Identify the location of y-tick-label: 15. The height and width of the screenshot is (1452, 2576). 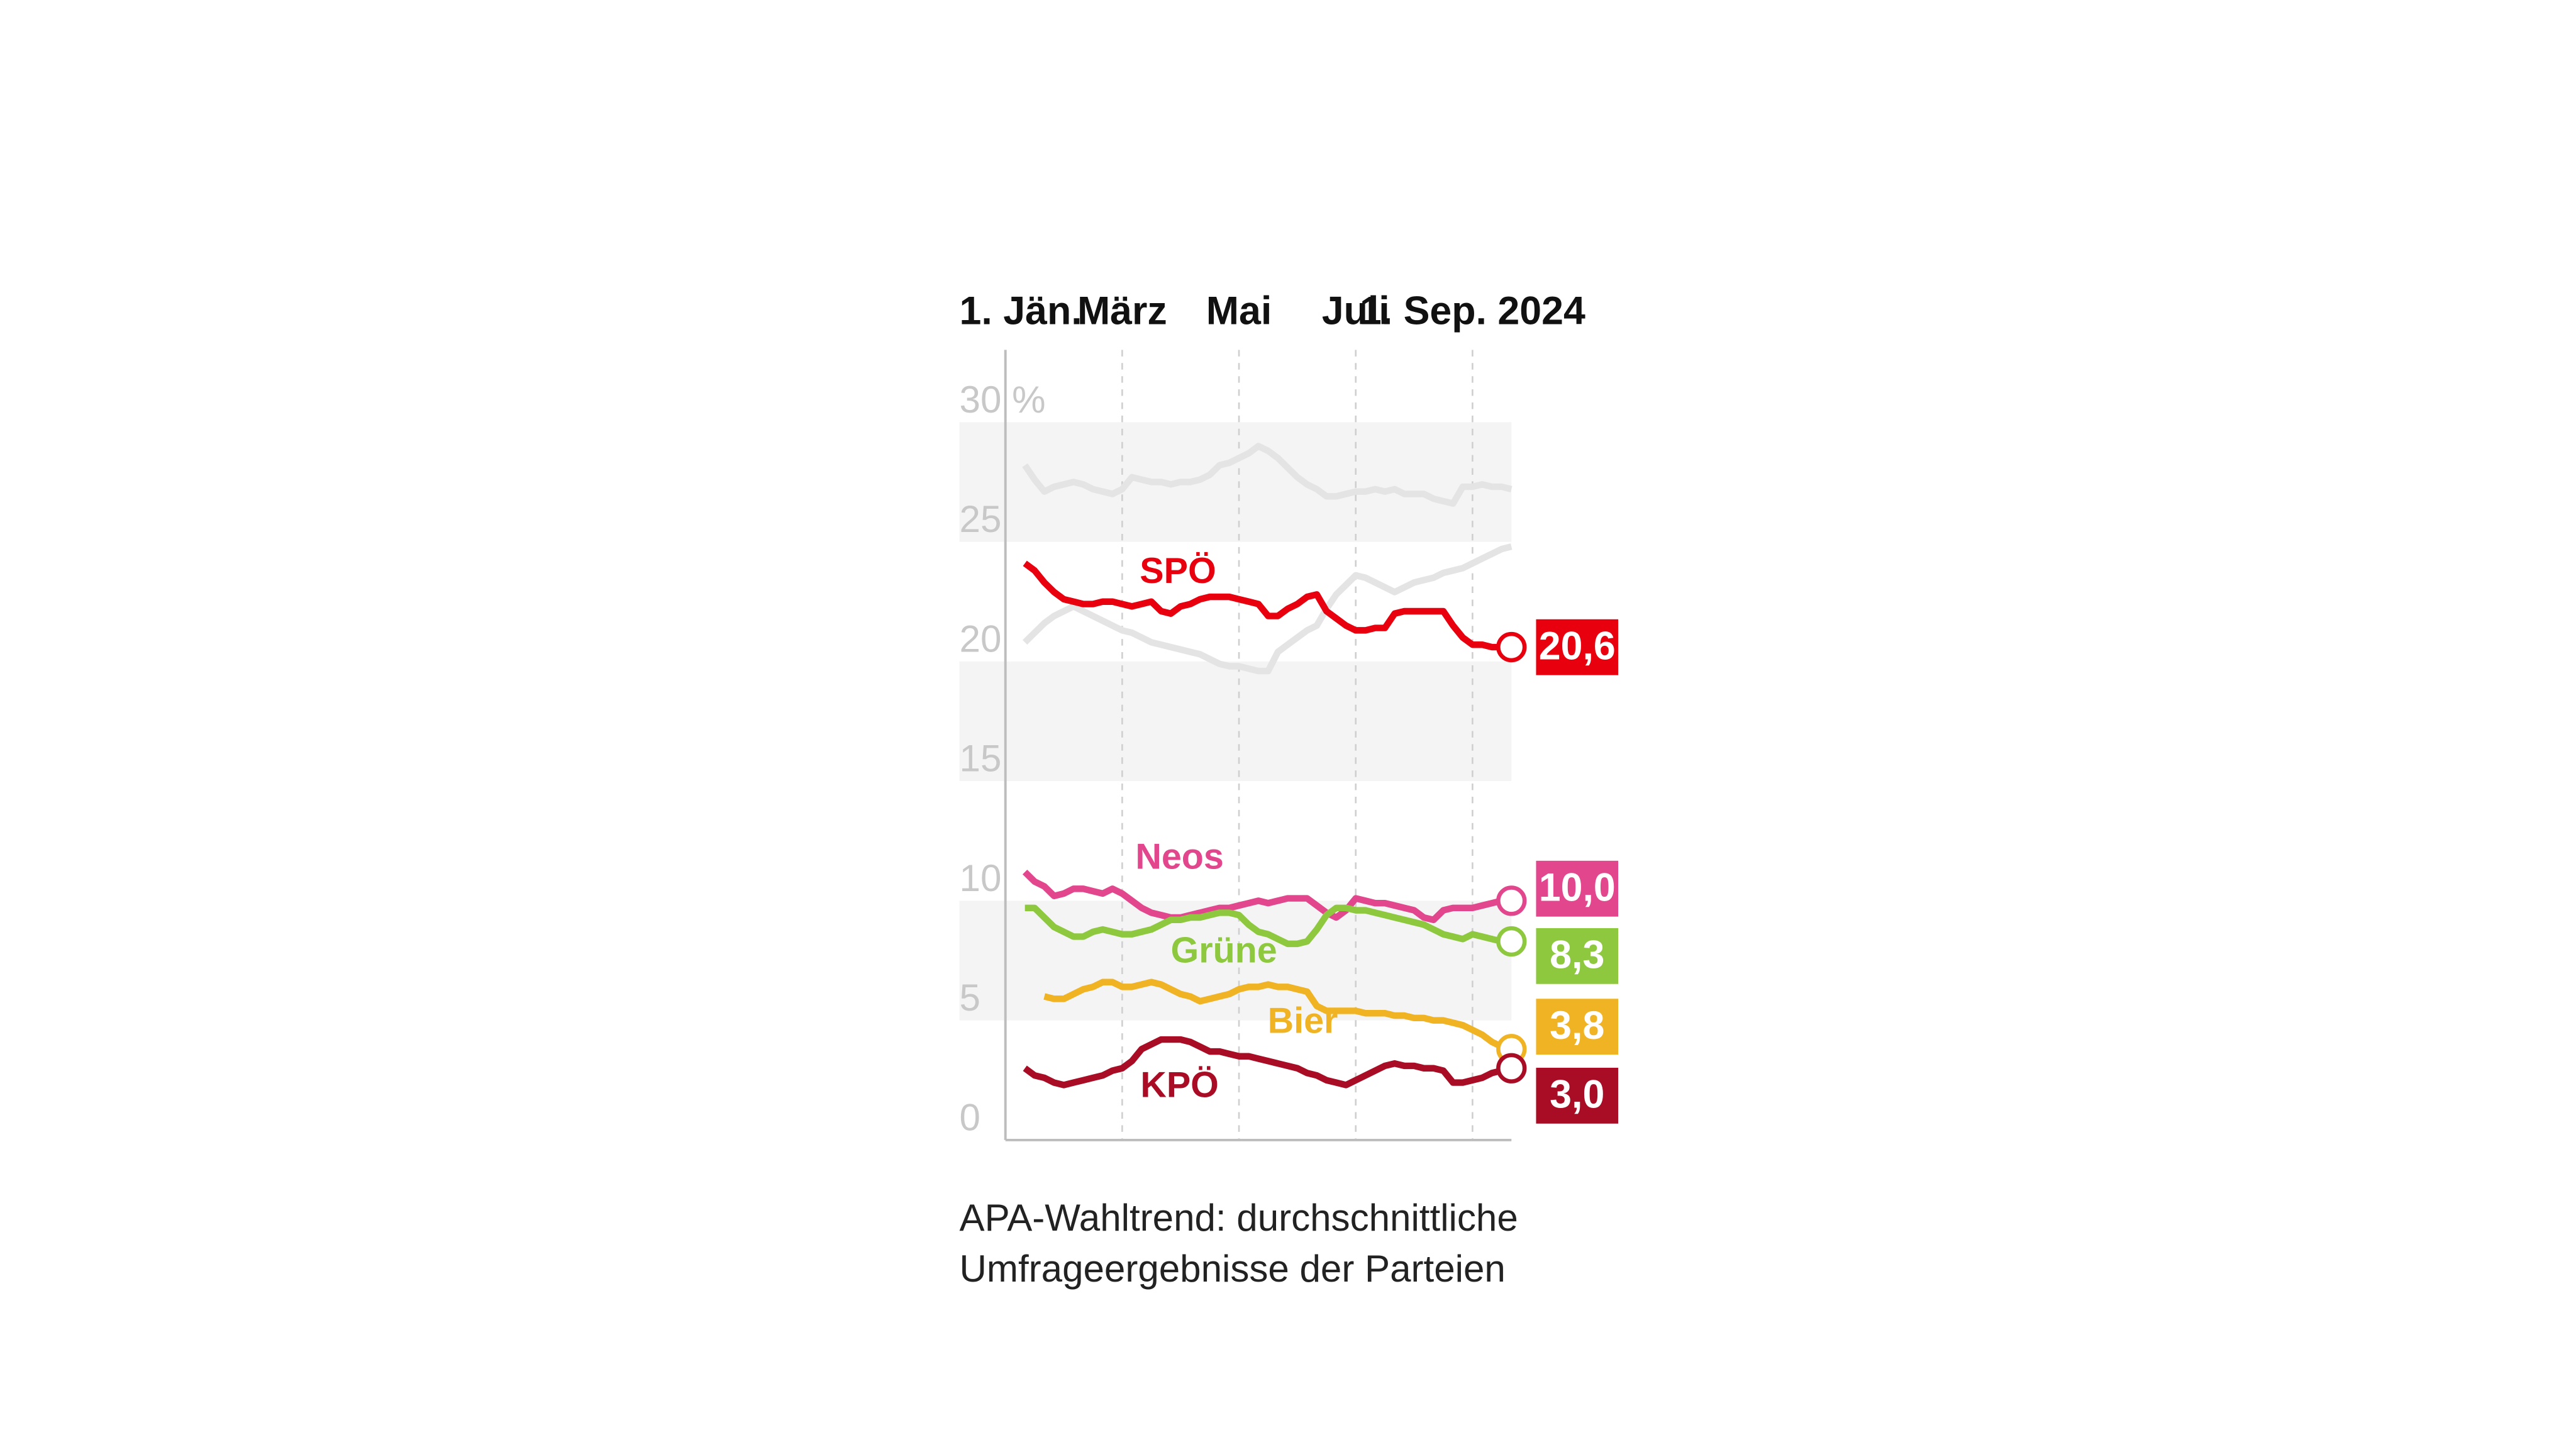
(981, 759).